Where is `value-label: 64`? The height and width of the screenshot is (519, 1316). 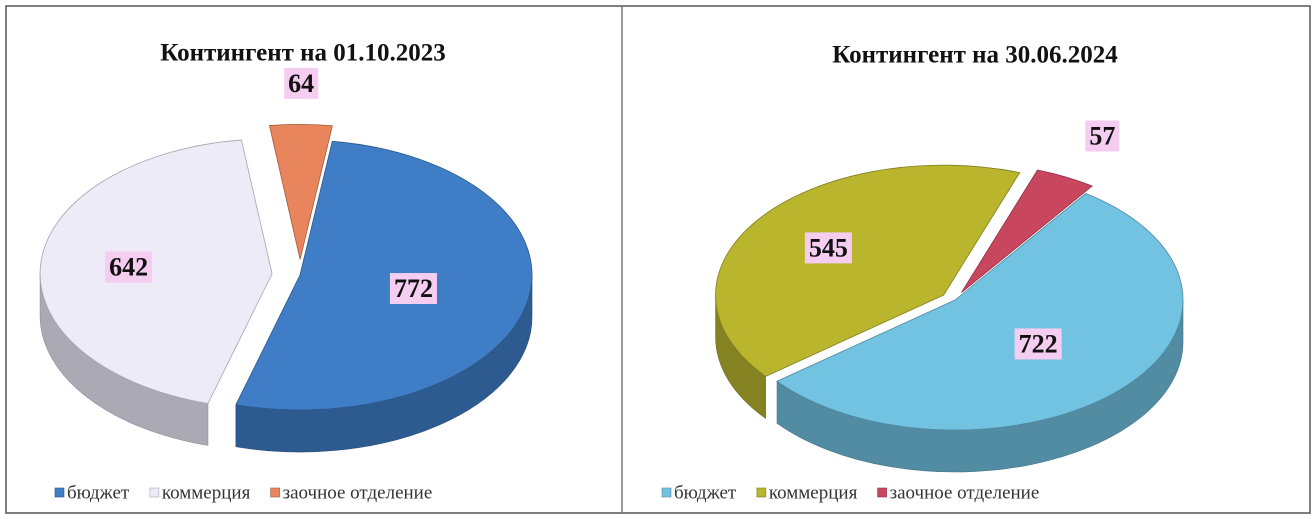
value-label: 64 is located at coordinates (301, 83).